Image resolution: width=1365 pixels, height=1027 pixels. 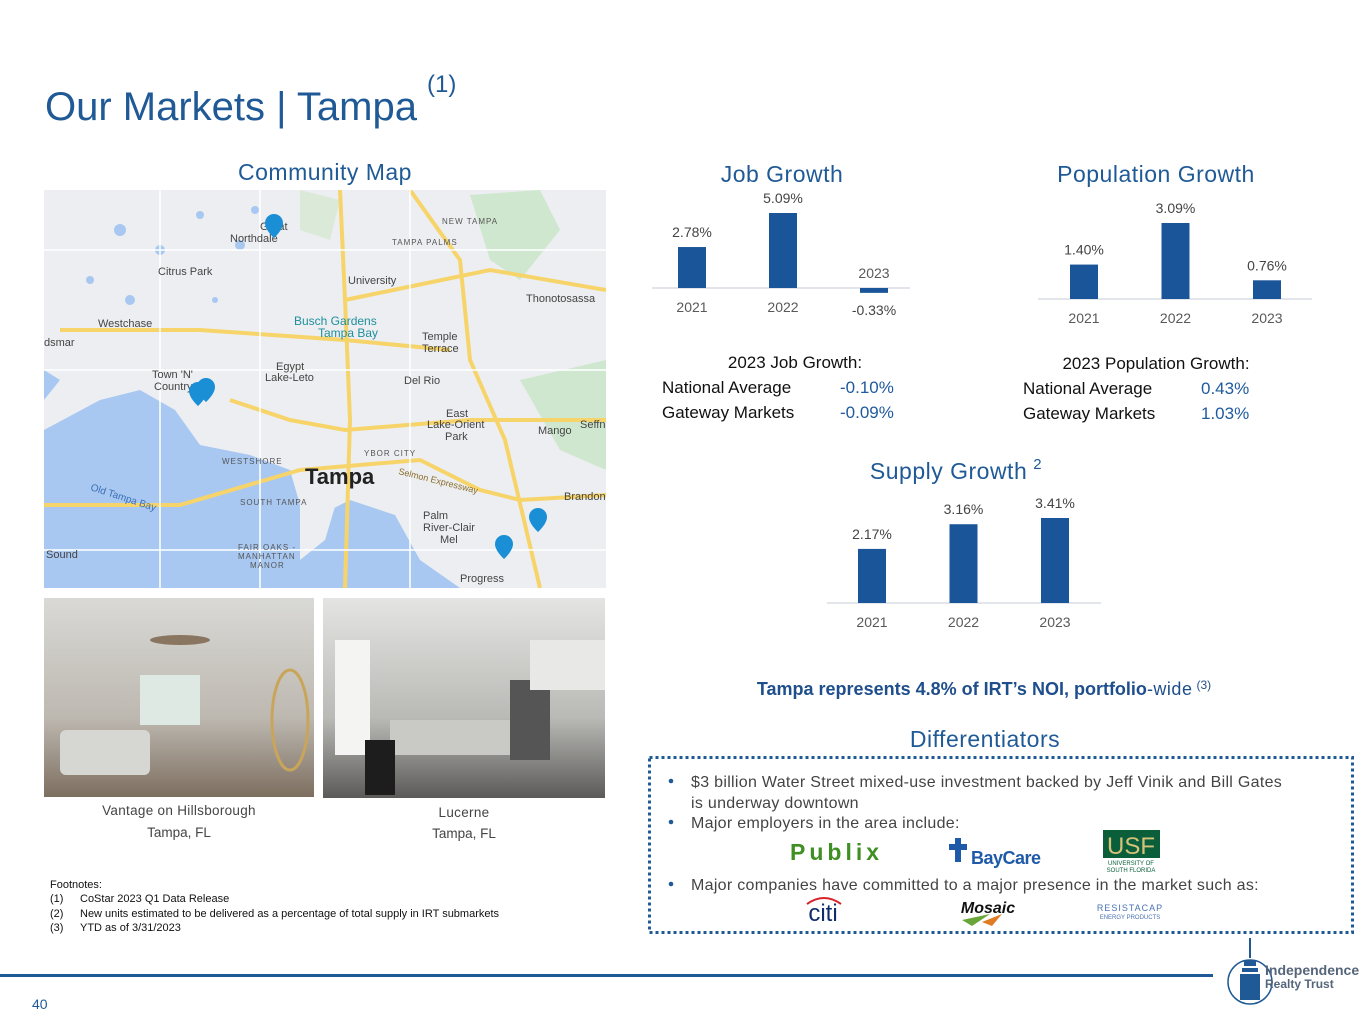 What do you see at coordinates (1006, 858) in the screenshot?
I see `logo-baycare: BayCare` at bounding box center [1006, 858].